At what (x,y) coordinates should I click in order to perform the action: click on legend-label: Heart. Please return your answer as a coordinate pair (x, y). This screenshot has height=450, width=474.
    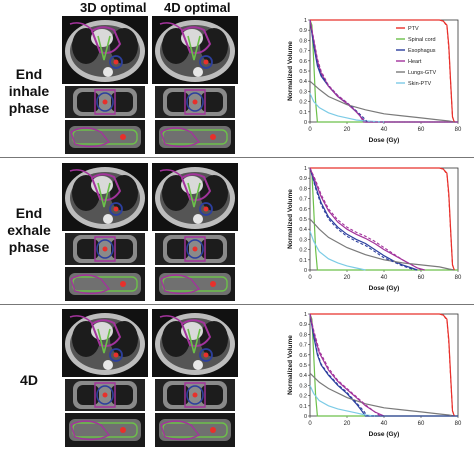
    Looking at the image, I should click on (415, 62).